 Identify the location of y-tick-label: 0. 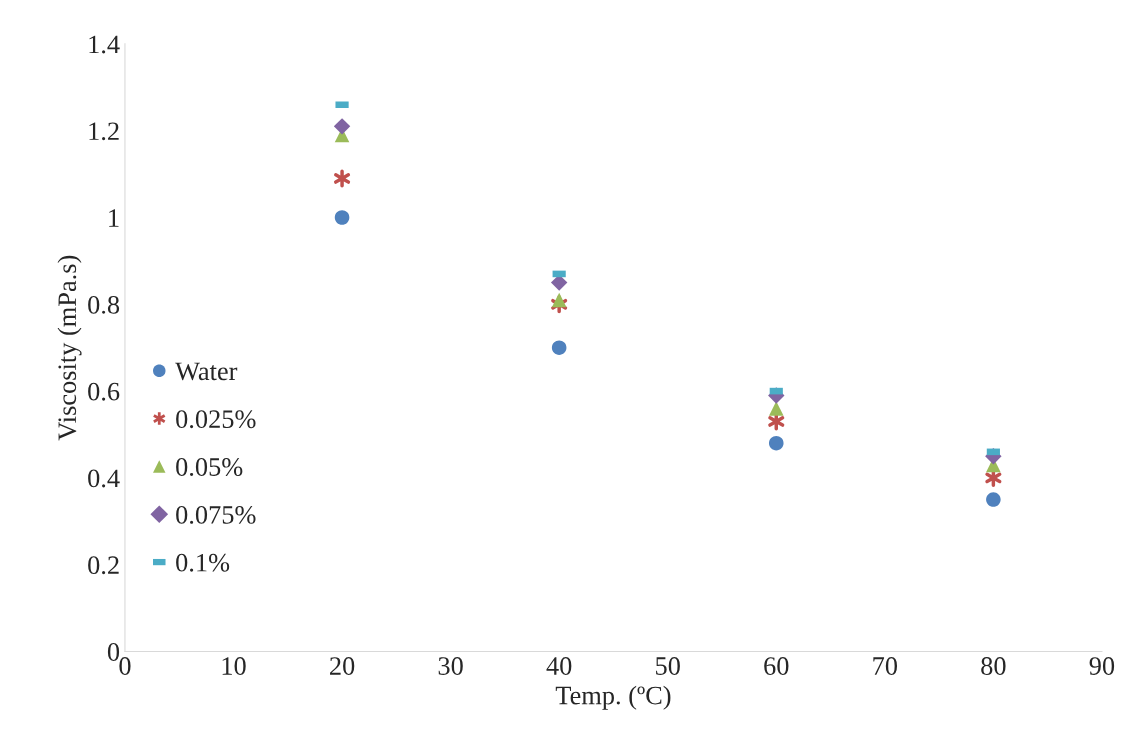
(113, 652).